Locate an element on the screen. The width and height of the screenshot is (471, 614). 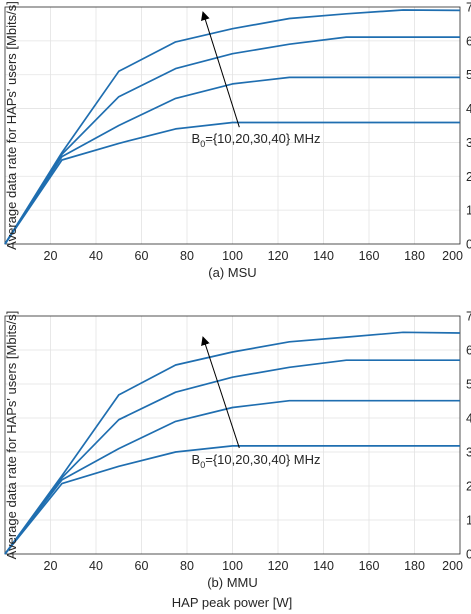
x-axis-label: HAP peak power [W] is located at coordinates (232, 602).